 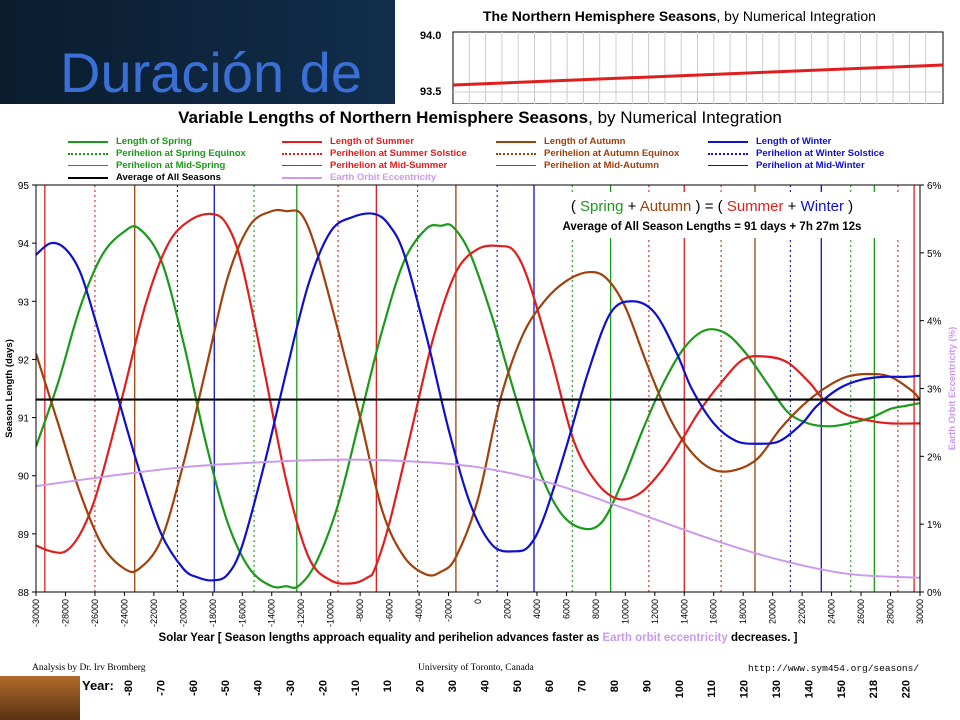 I want to click on x-tick-label: -18000, so click(x=213, y=613).